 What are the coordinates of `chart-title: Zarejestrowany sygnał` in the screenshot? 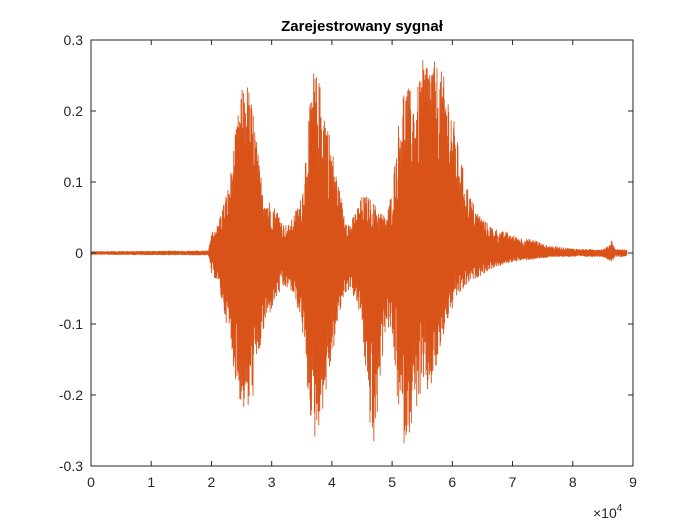 It's located at (362, 26).